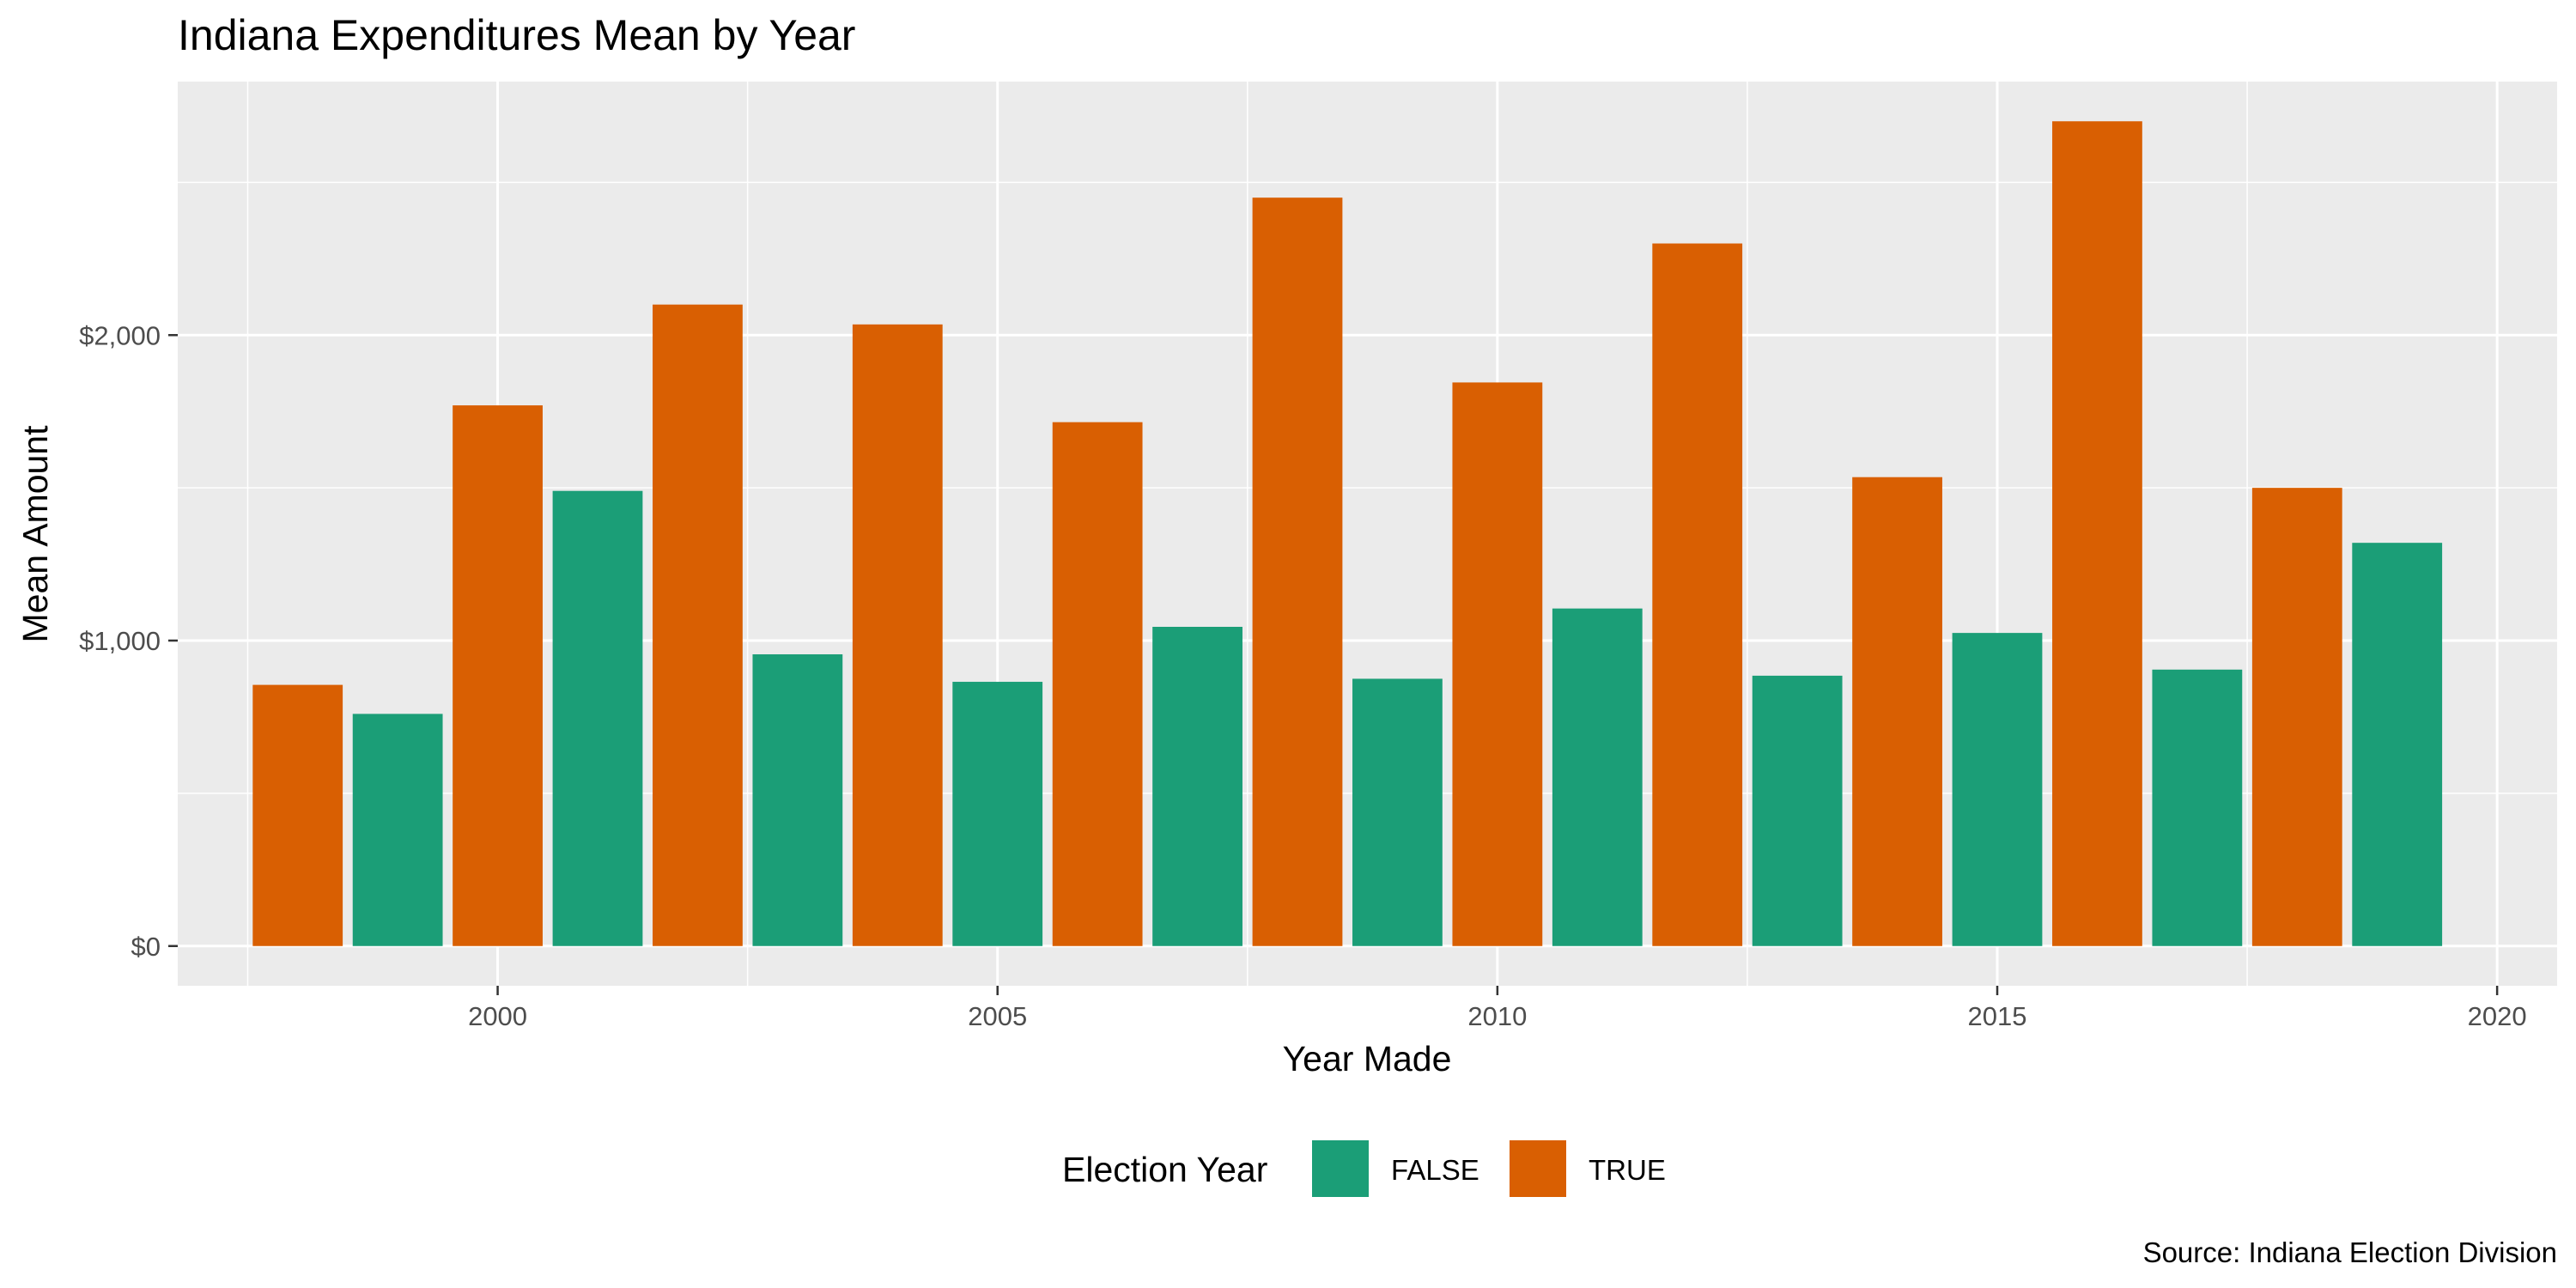 Image resolution: width=2576 pixels, height=1288 pixels. What do you see at coordinates (2296, 717) in the screenshot?
I see `bar-2018` at bounding box center [2296, 717].